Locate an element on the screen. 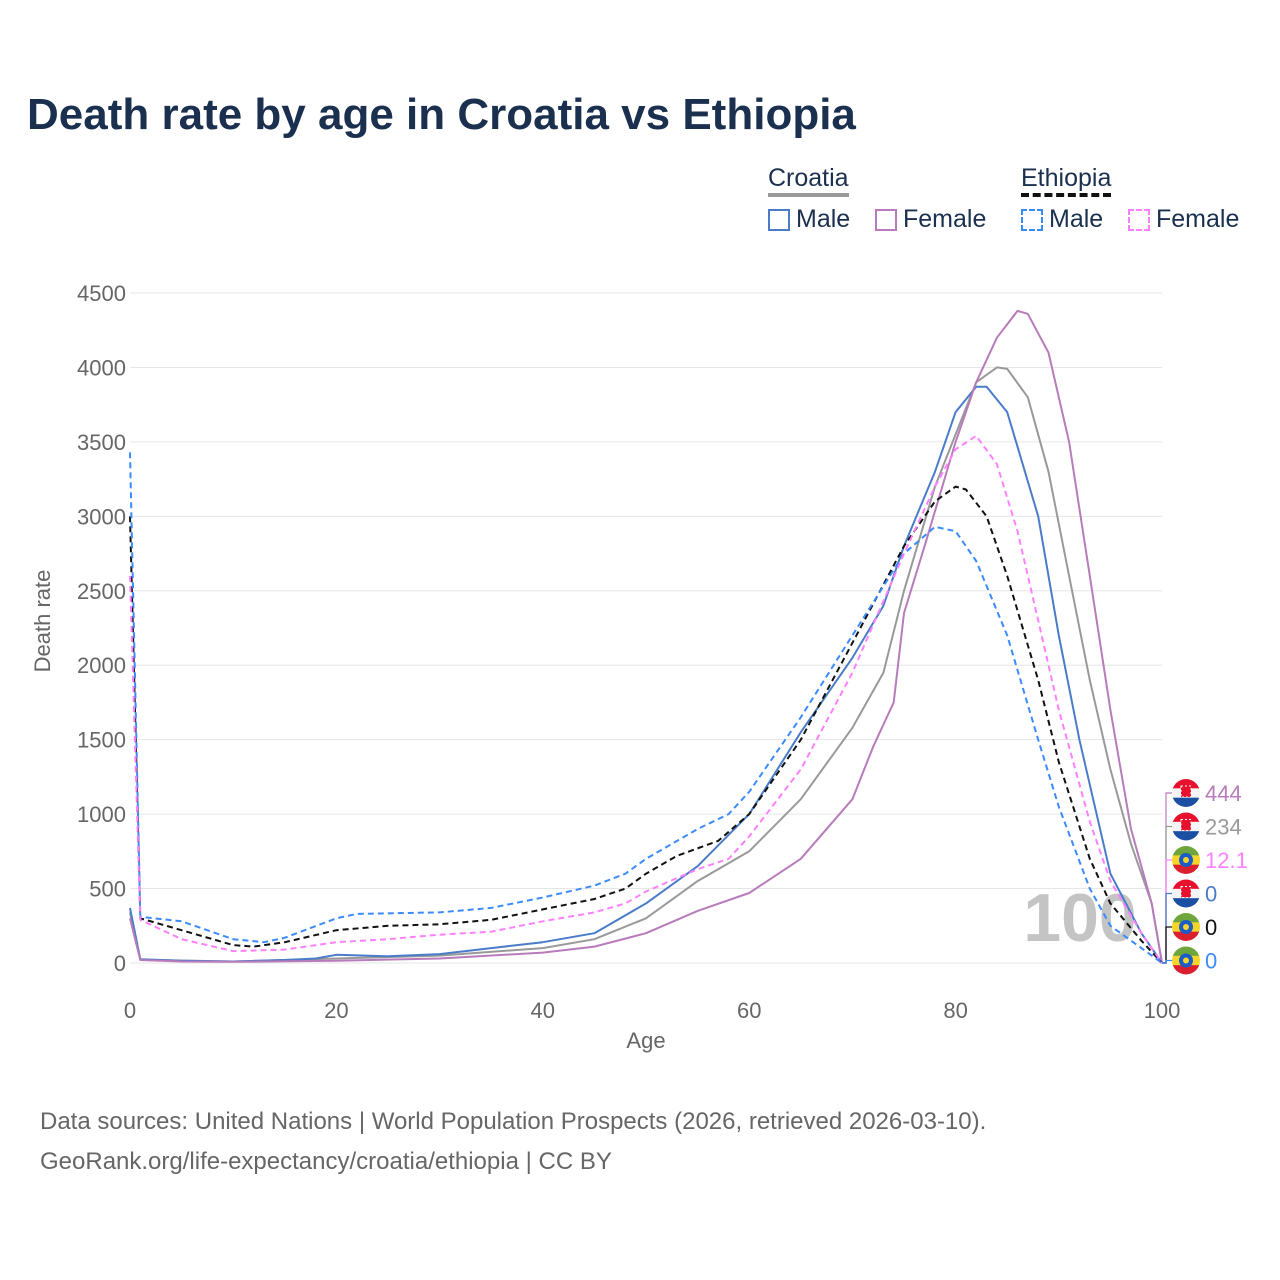 Image resolution: width=1280 pixels, height=1280 pixels. legend-croatia-female: Female is located at coordinates (930, 219).